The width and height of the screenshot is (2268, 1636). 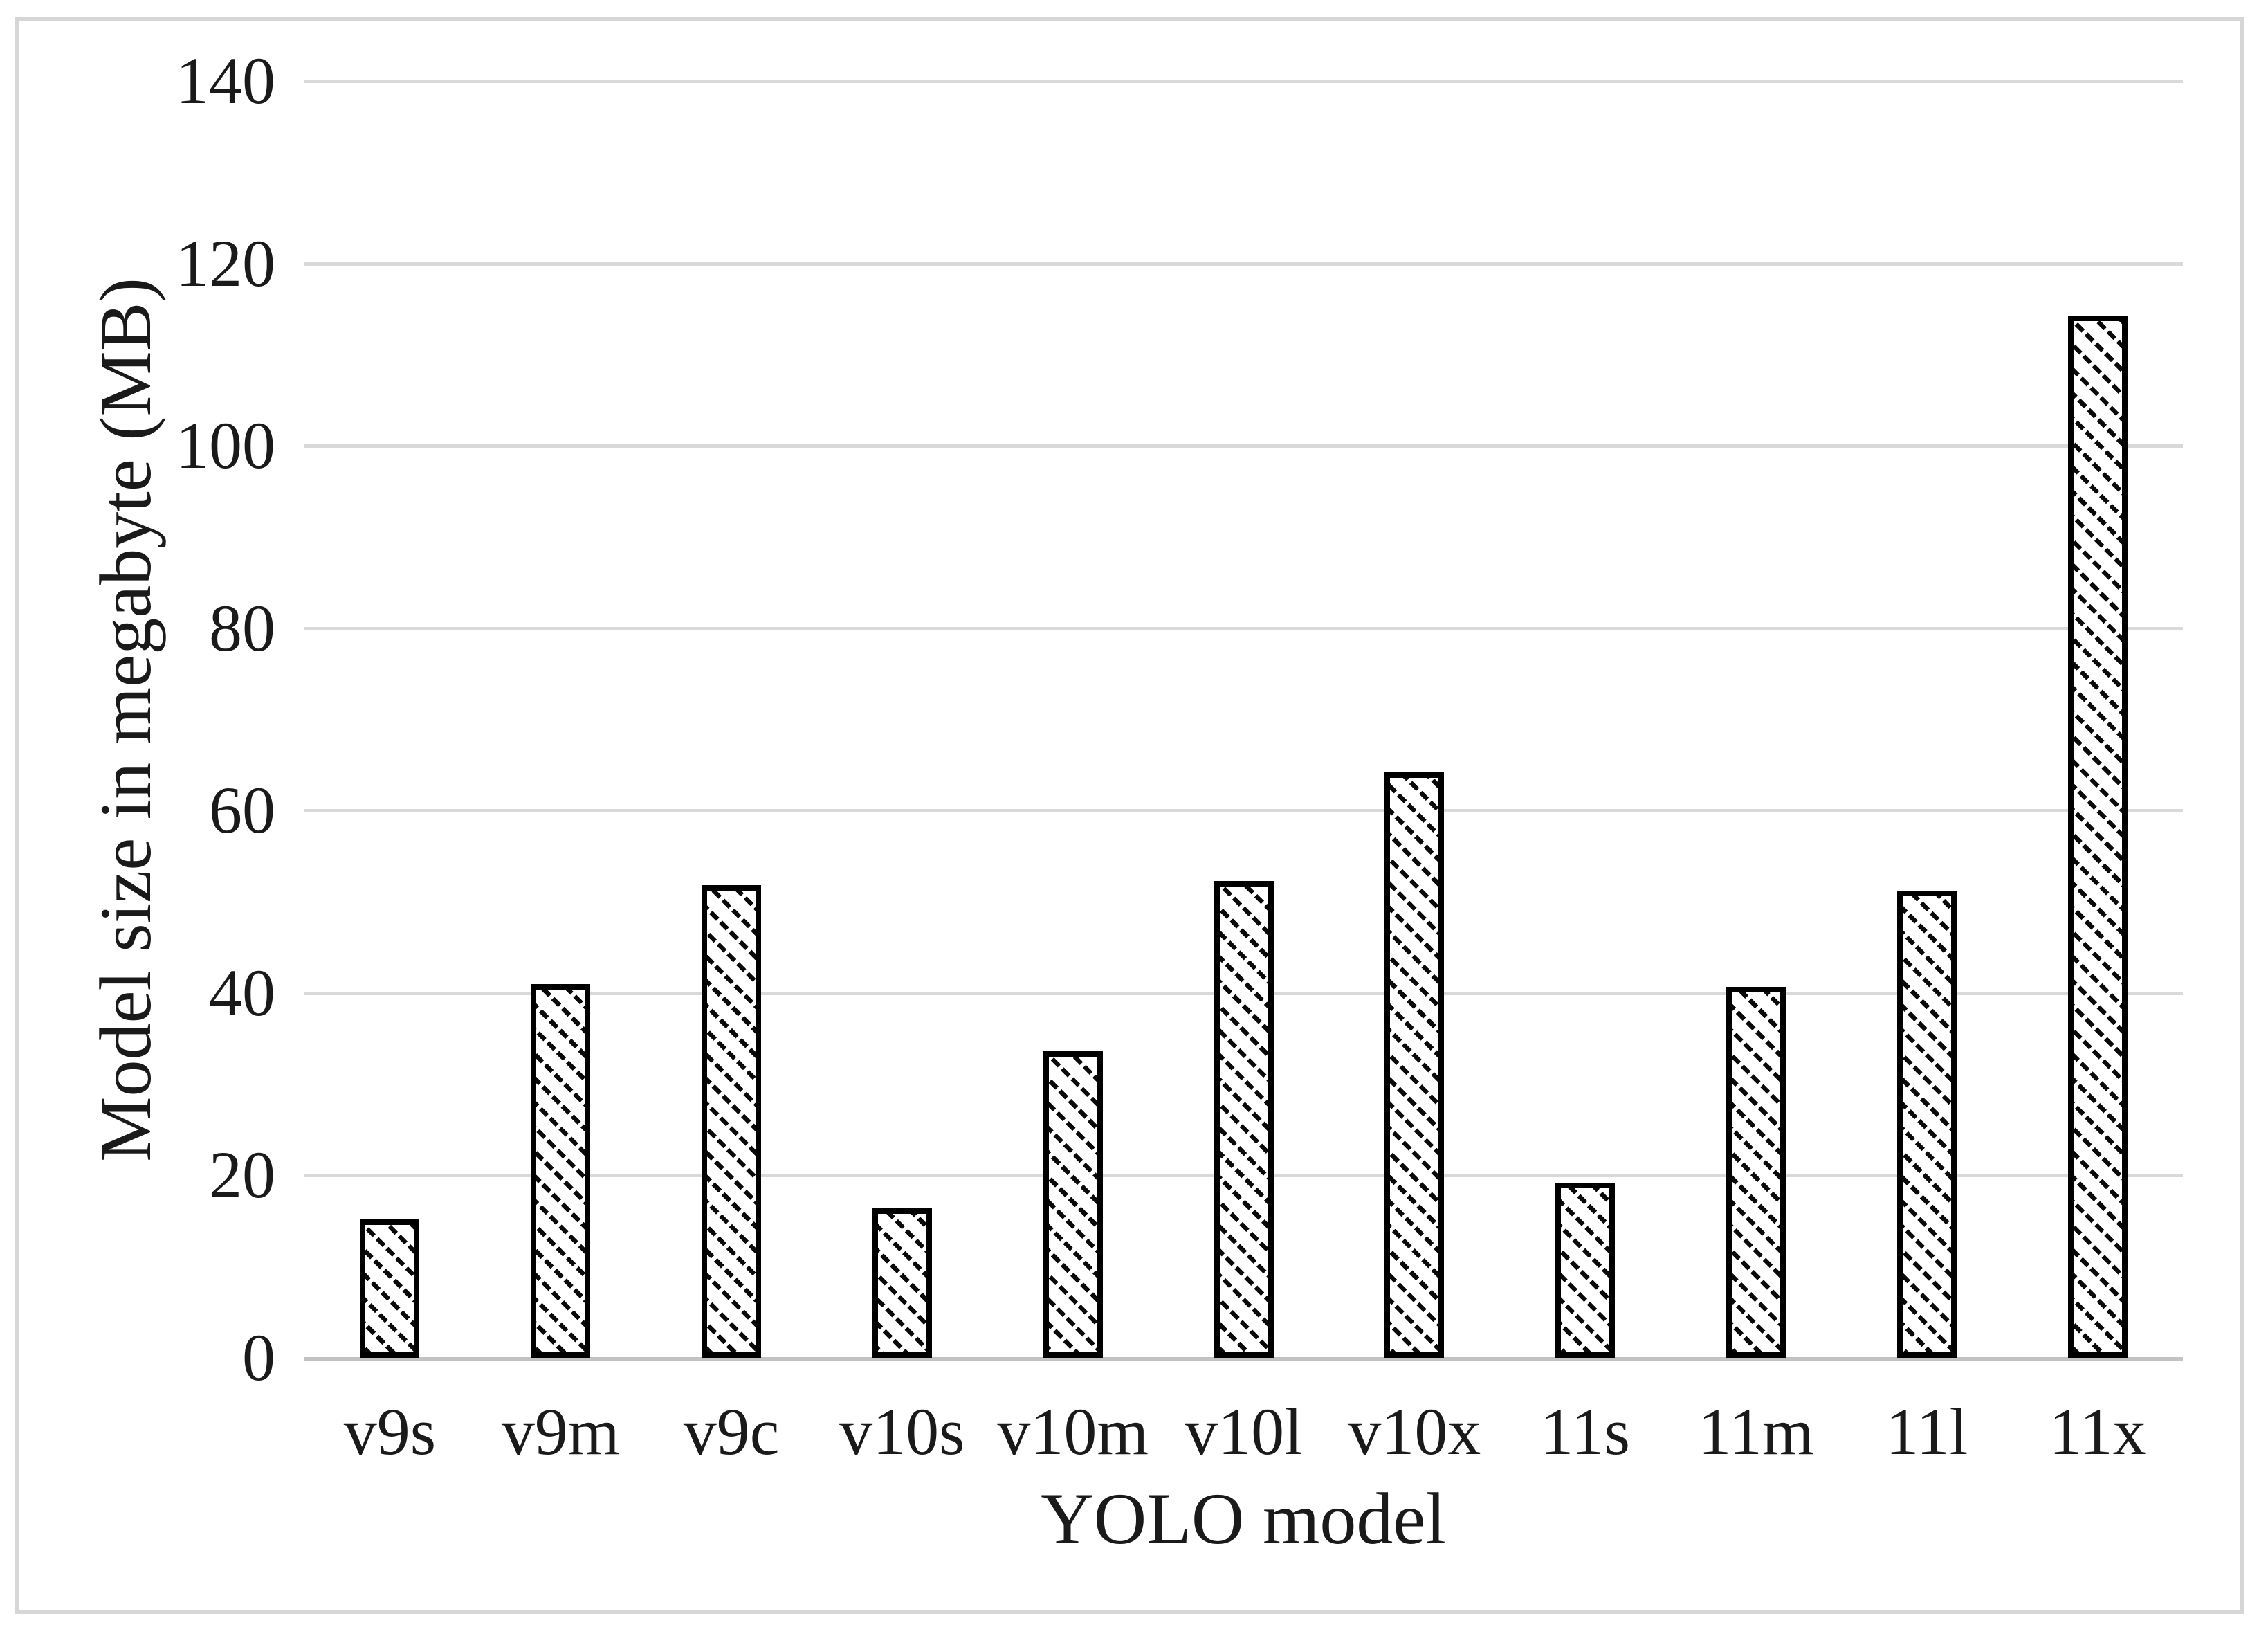 I want to click on x-axis-line, so click(x=1243, y=1359).